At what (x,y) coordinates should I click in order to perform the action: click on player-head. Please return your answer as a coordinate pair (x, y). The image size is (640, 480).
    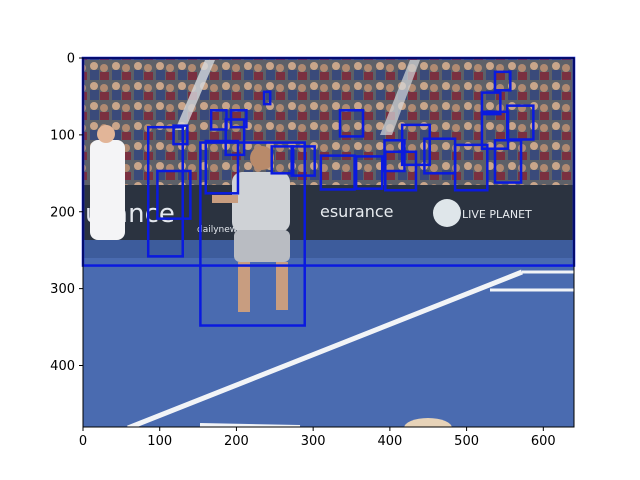
    Looking at the image, I should click on (262, 158).